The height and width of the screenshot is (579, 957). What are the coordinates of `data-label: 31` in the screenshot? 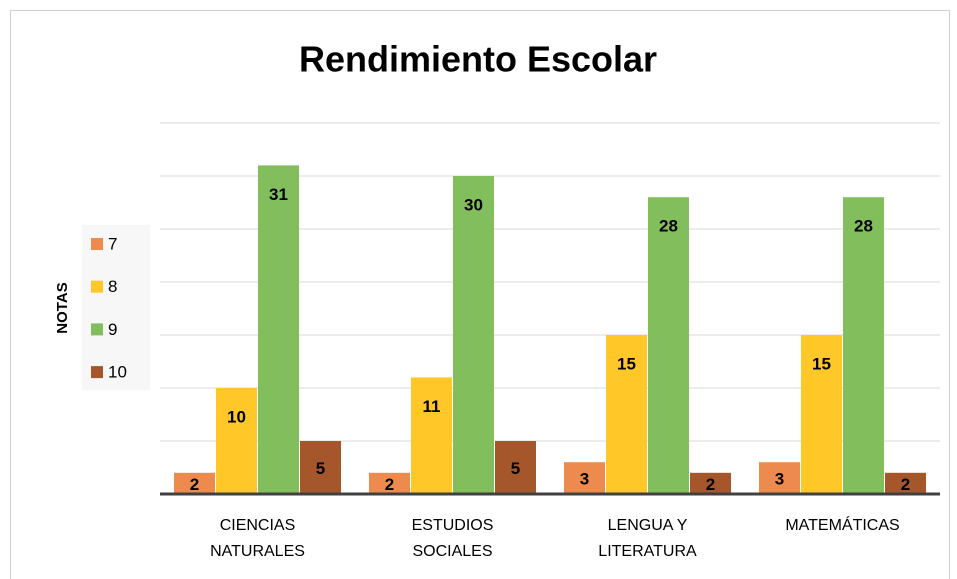 It's located at (278, 194).